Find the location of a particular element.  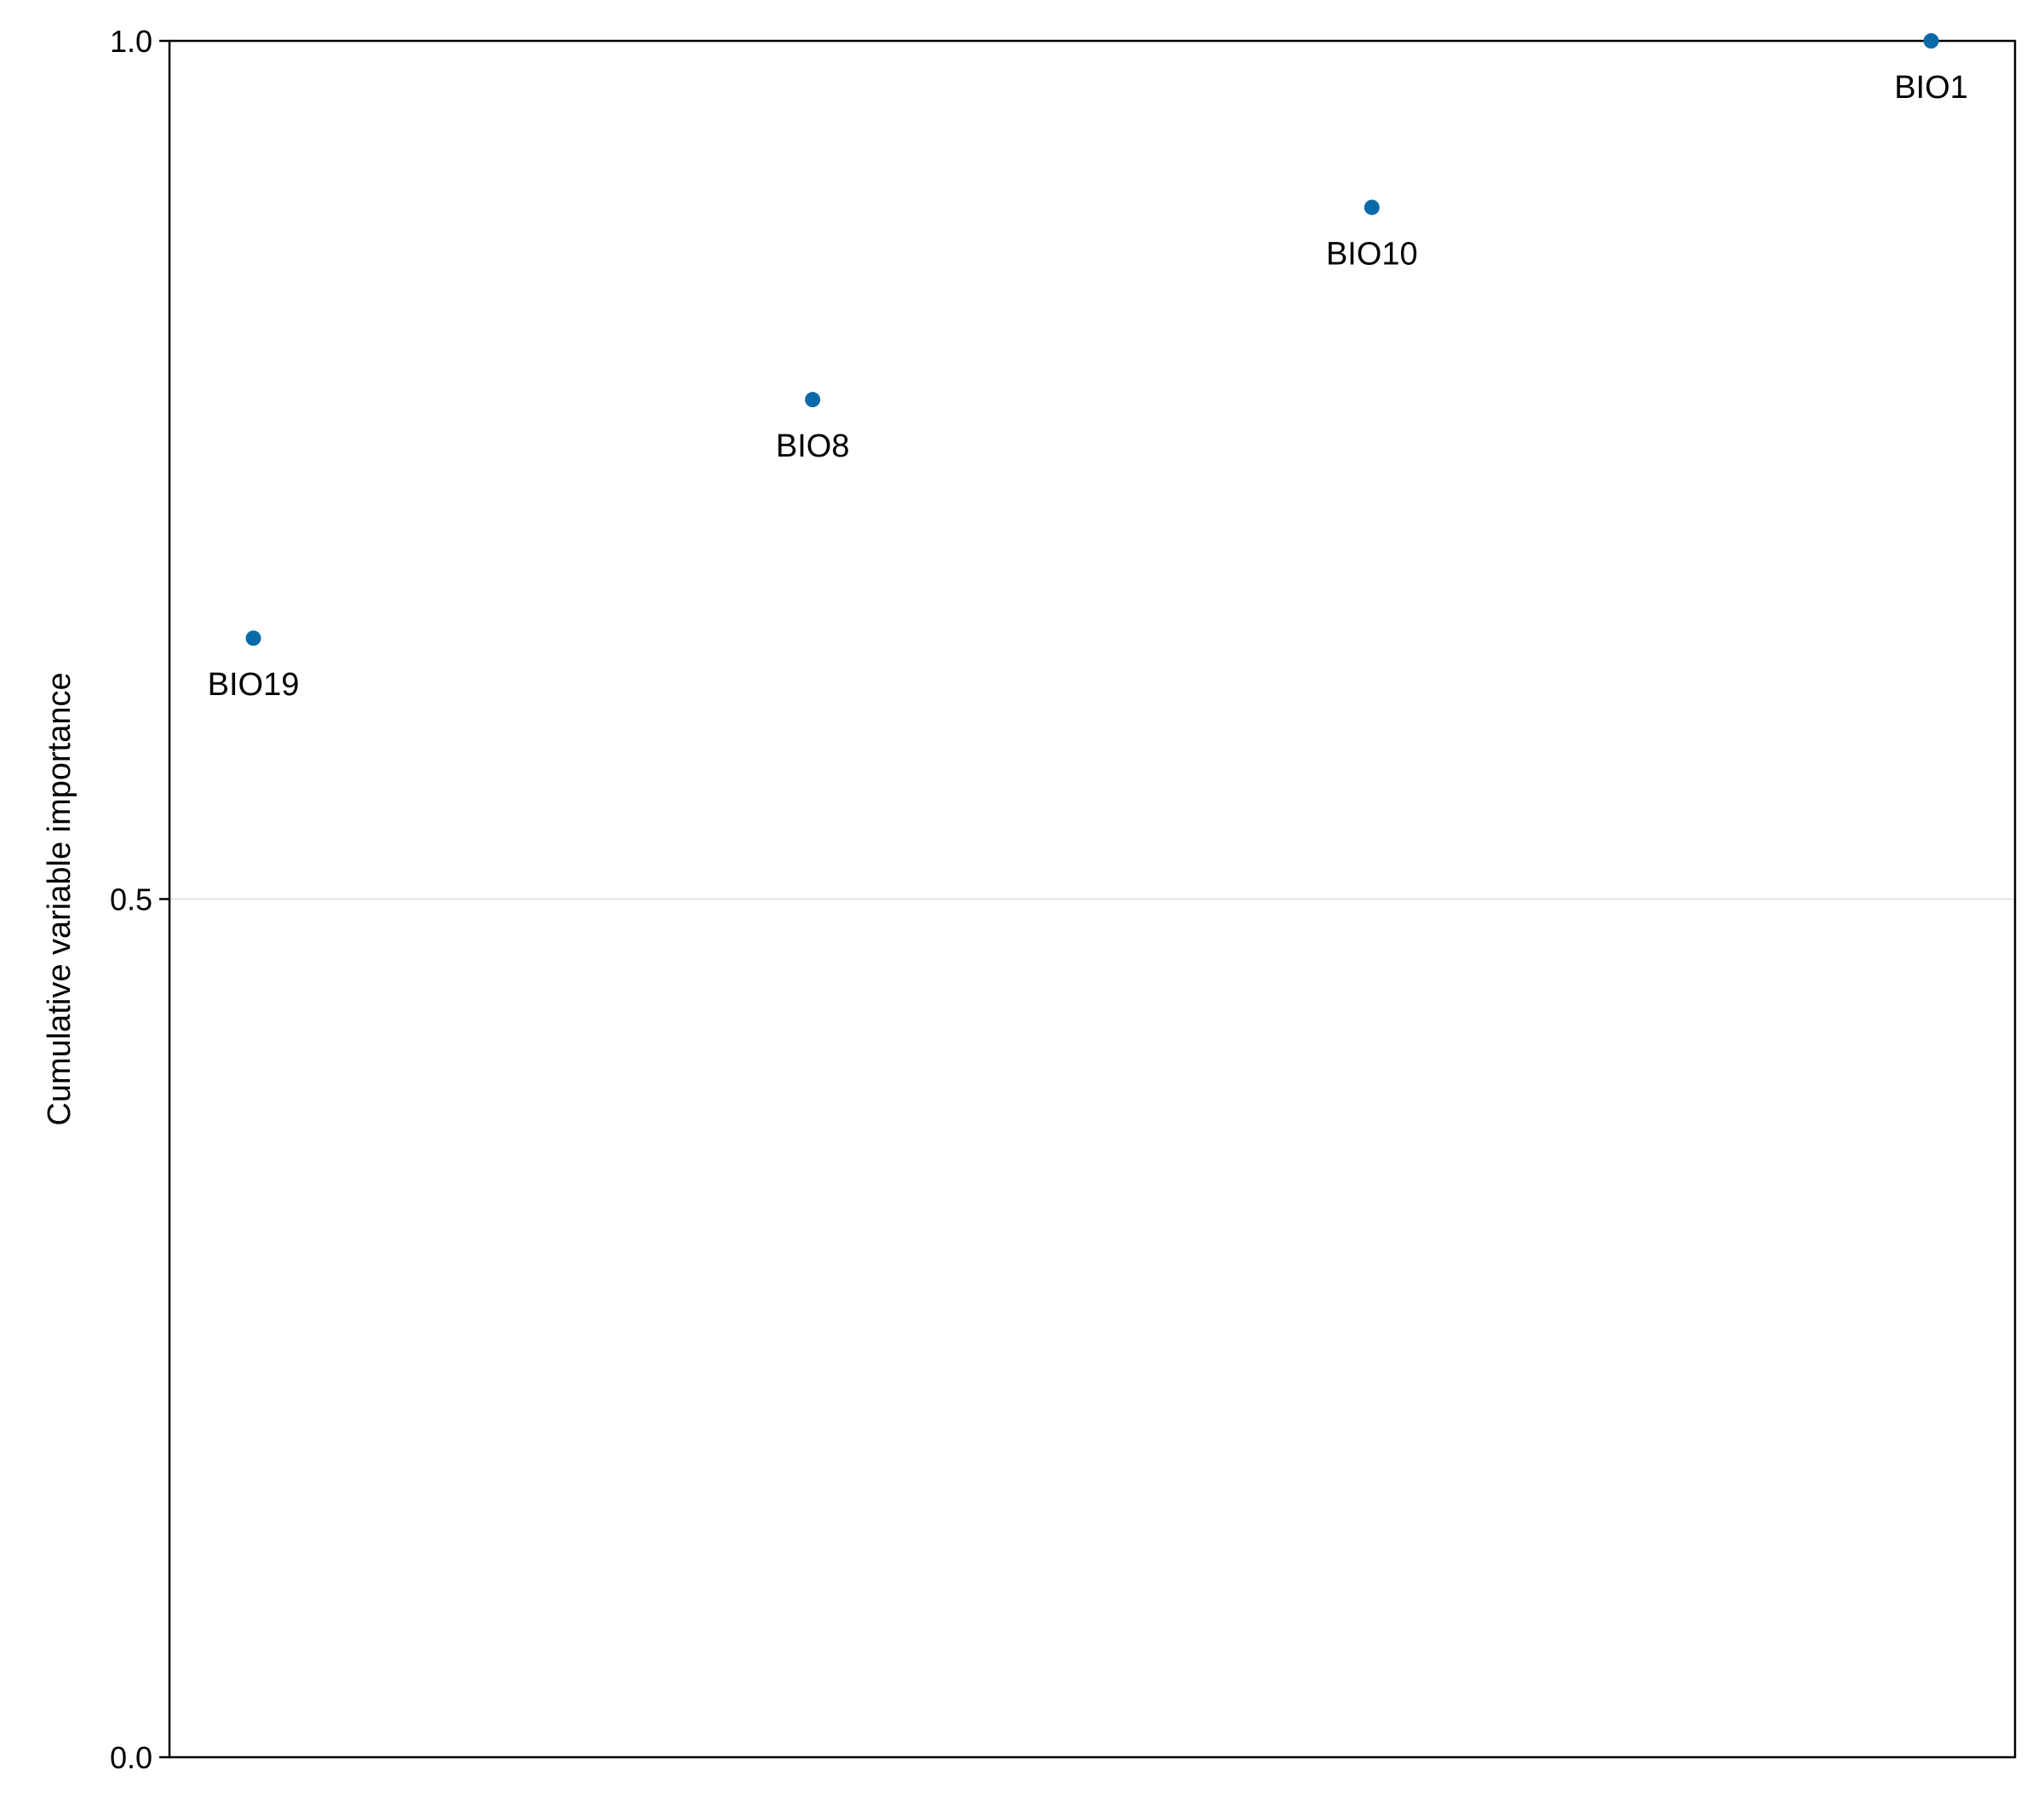

point-label-bio1: BIO1 is located at coordinates (1931, 88).